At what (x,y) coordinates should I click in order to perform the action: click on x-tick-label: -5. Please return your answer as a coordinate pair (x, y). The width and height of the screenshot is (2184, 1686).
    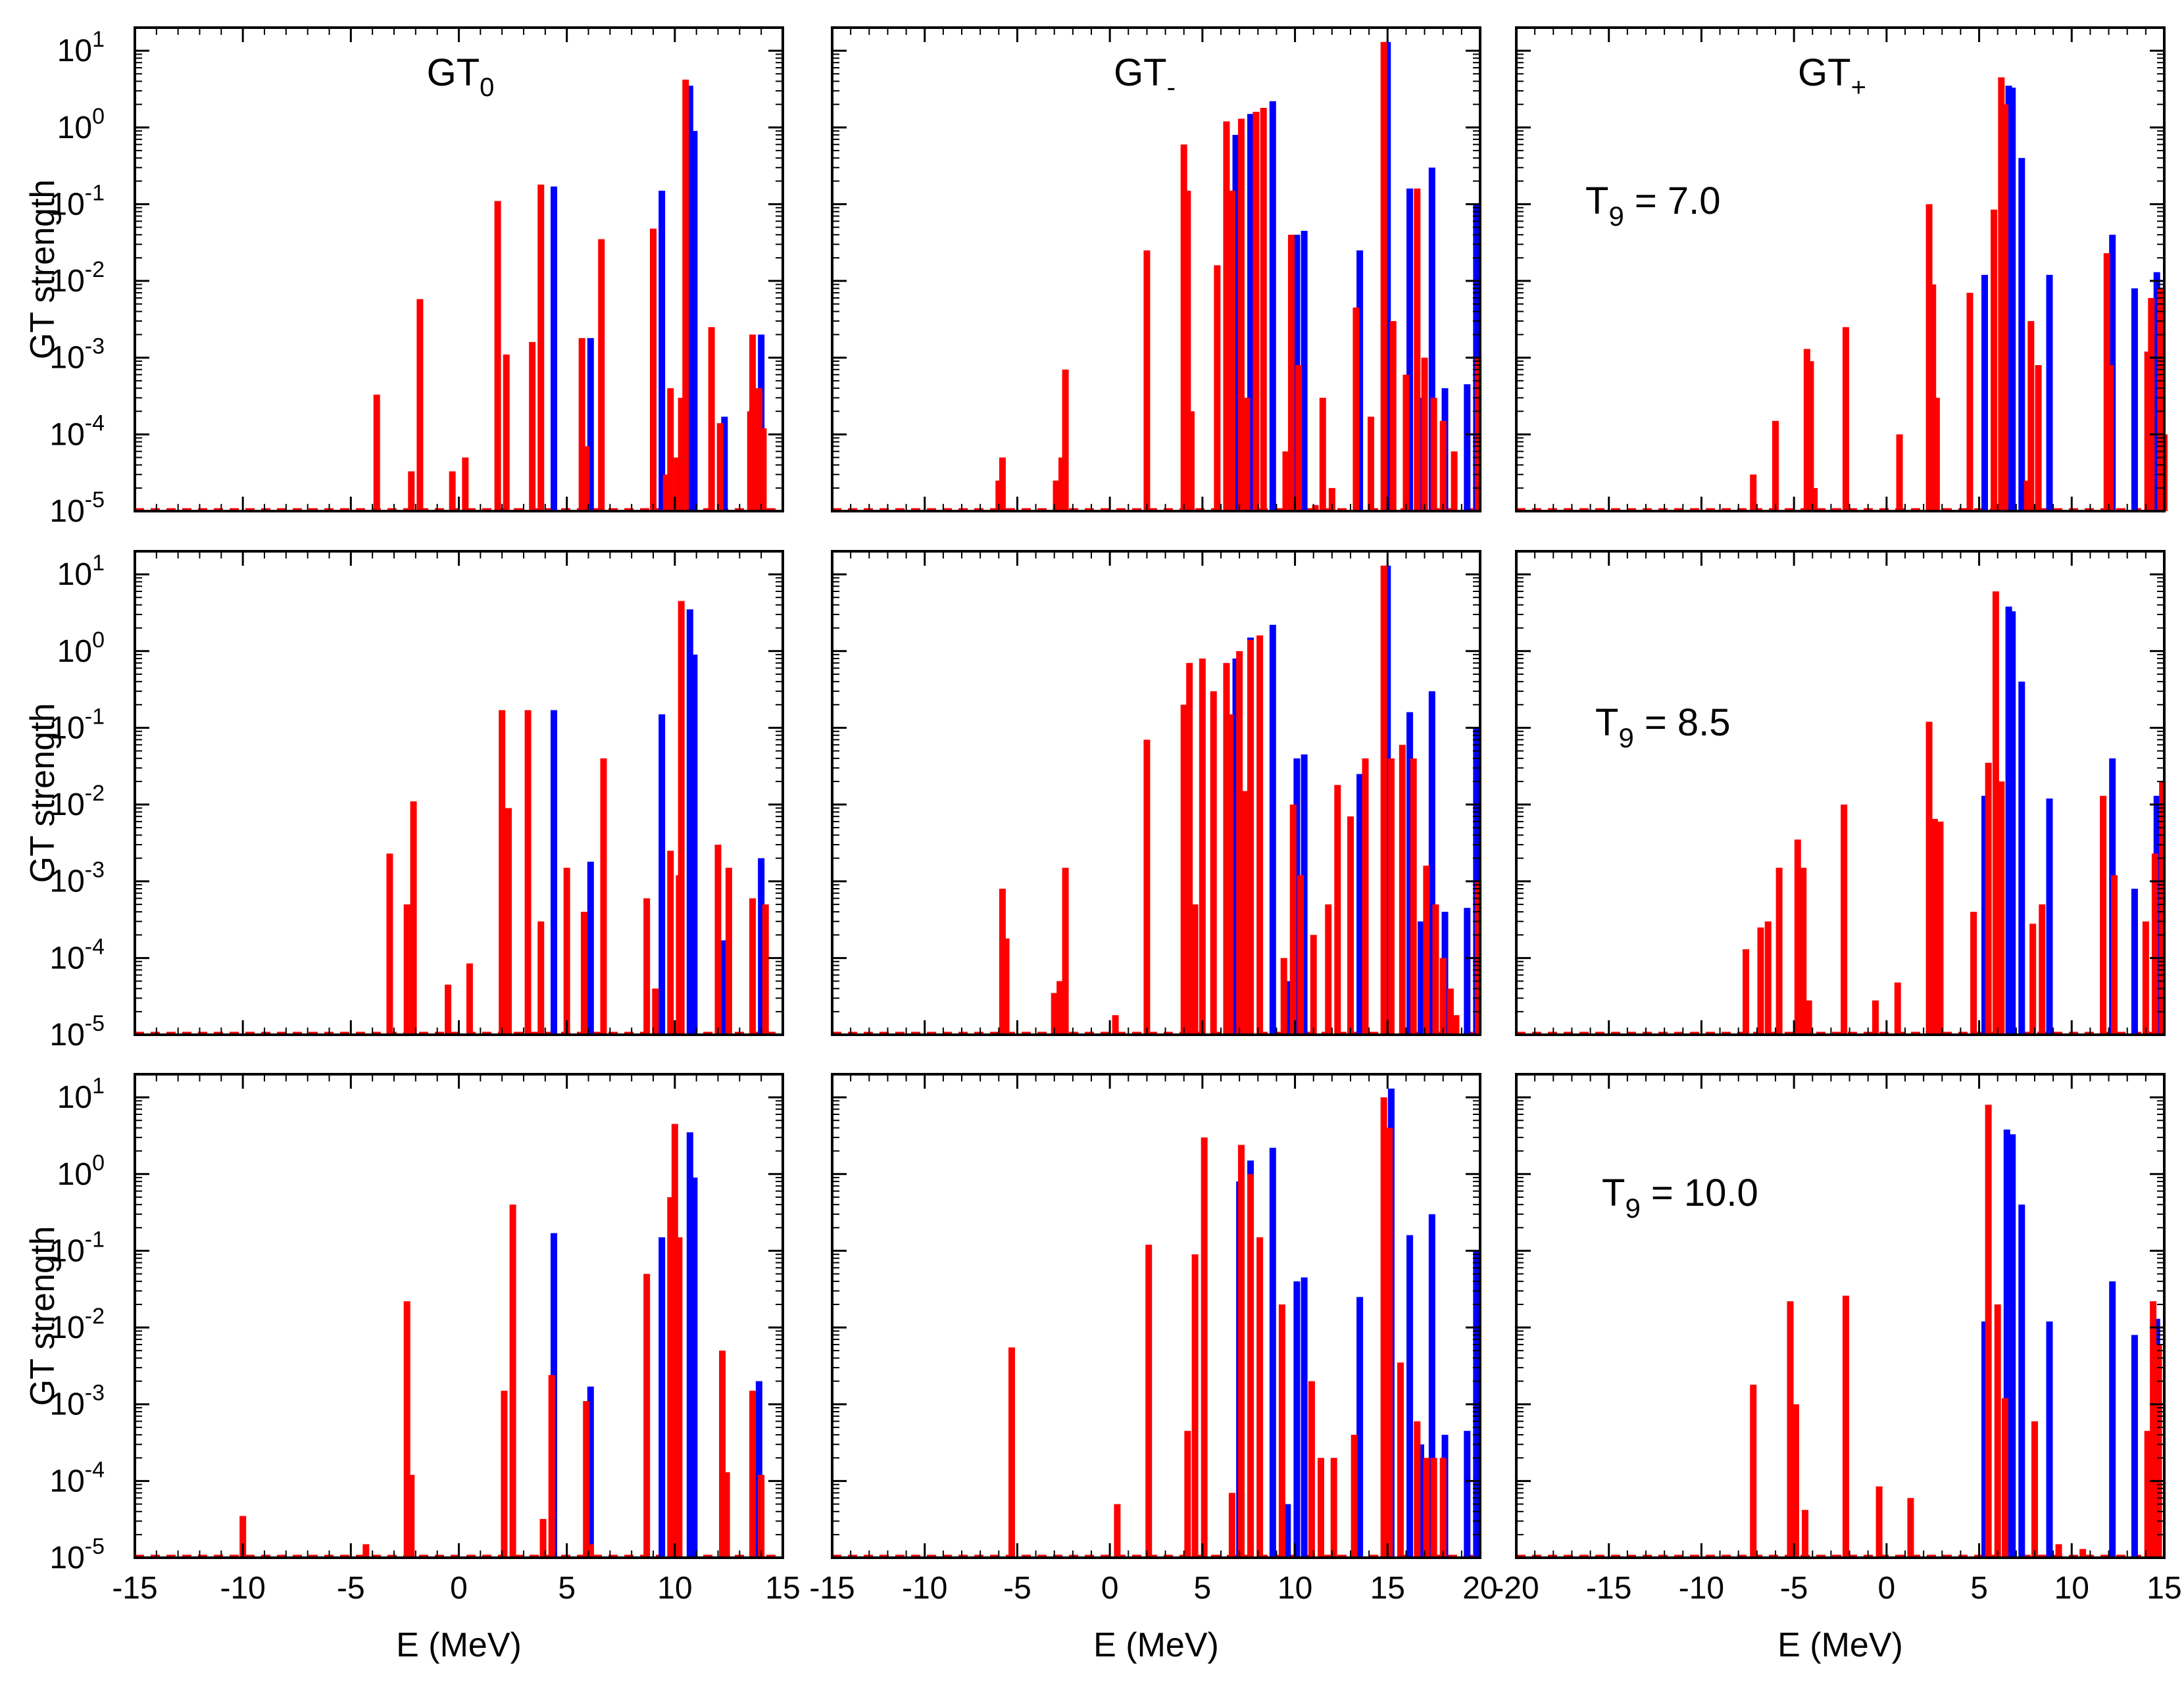
    Looking at the image, I should click on (1017, 1588).